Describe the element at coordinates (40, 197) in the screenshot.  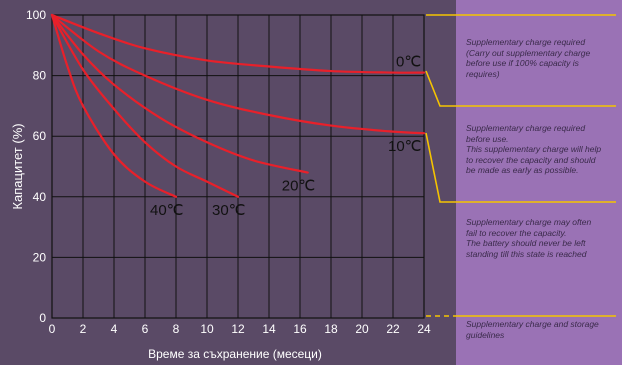
I see `y-tick-label-2: 40` at that location.